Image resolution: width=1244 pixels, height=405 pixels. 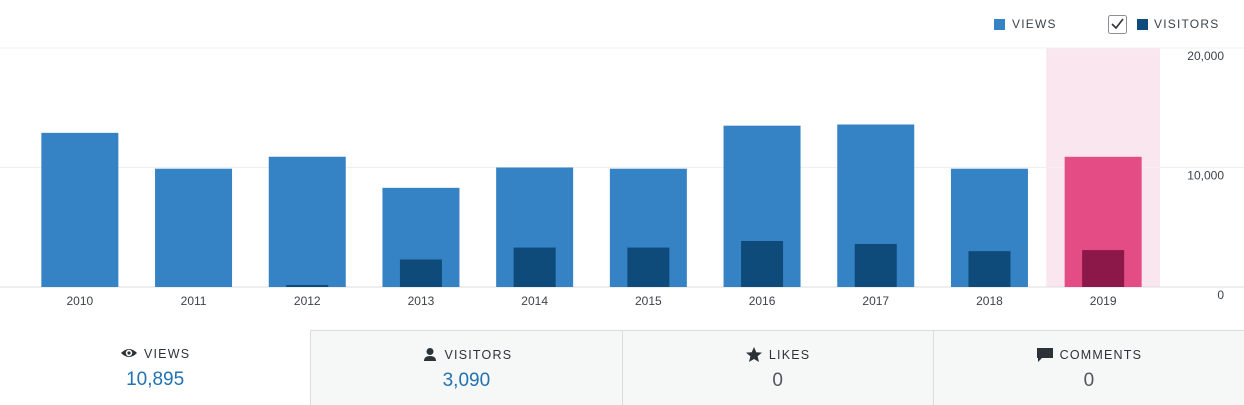 I want to click on summary-label: VISITORS, so click(x=478, y=354).